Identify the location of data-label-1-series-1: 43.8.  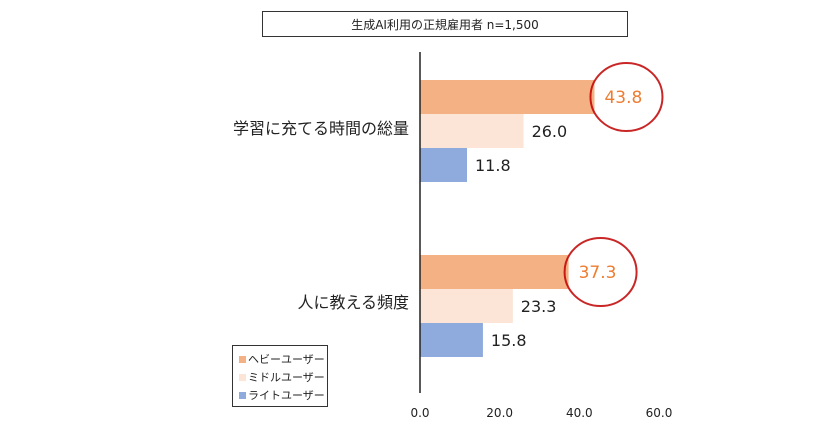
(623, 98).